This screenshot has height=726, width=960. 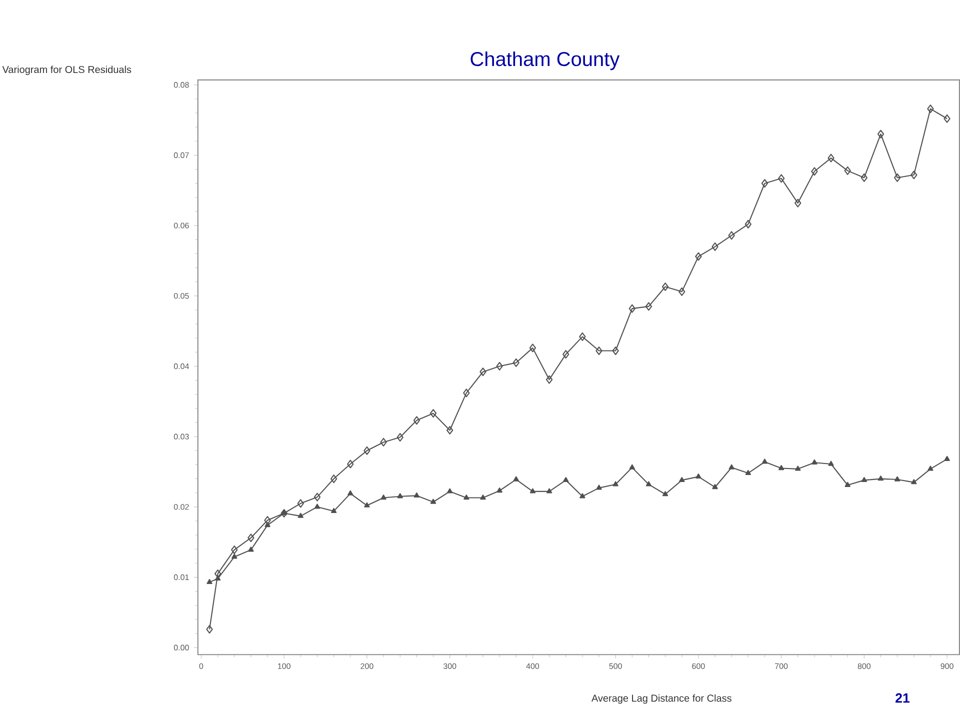 I want to click on y-tick-label: 0.00, so click(x=181, y=647).